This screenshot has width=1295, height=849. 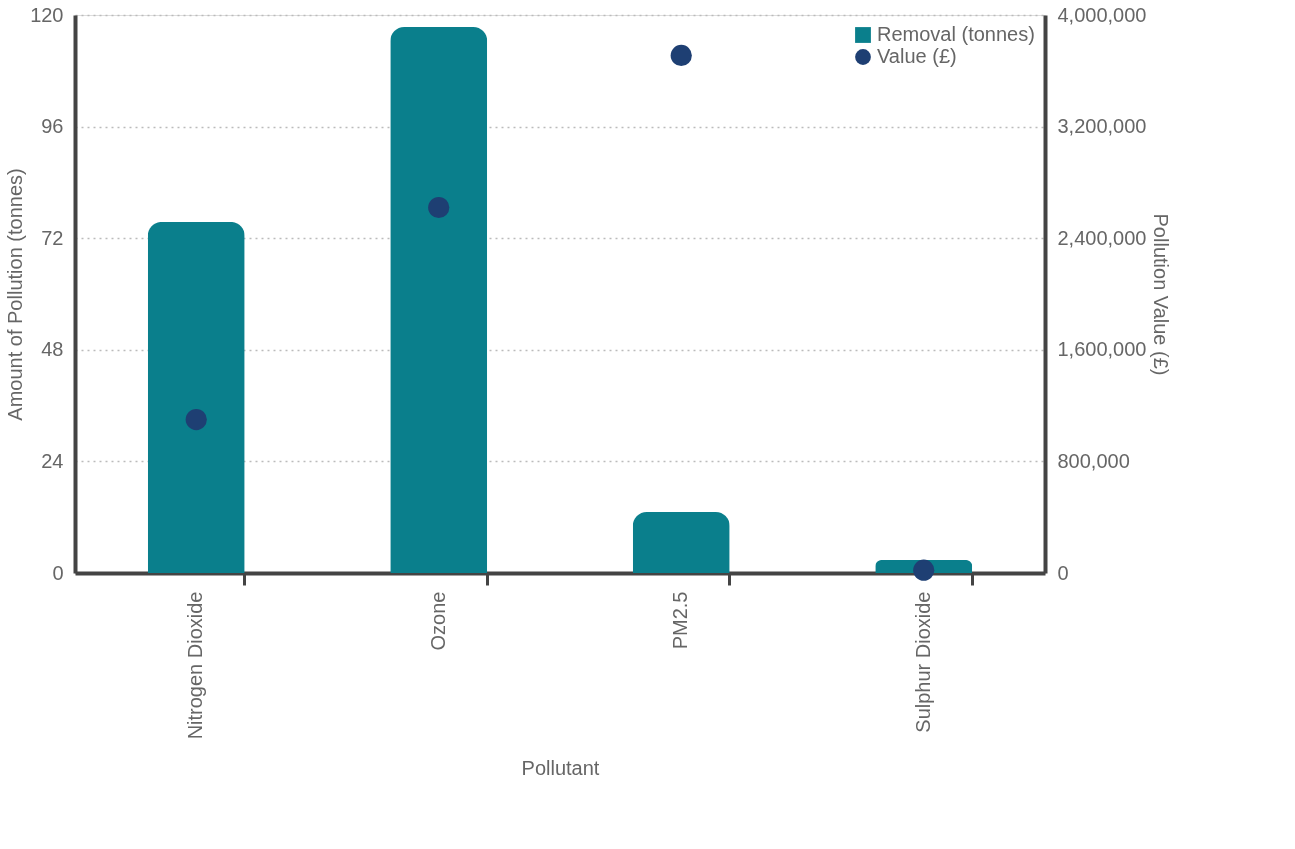 I want to click on x-tick-label: PM2.5, so click(x=680, y=620).